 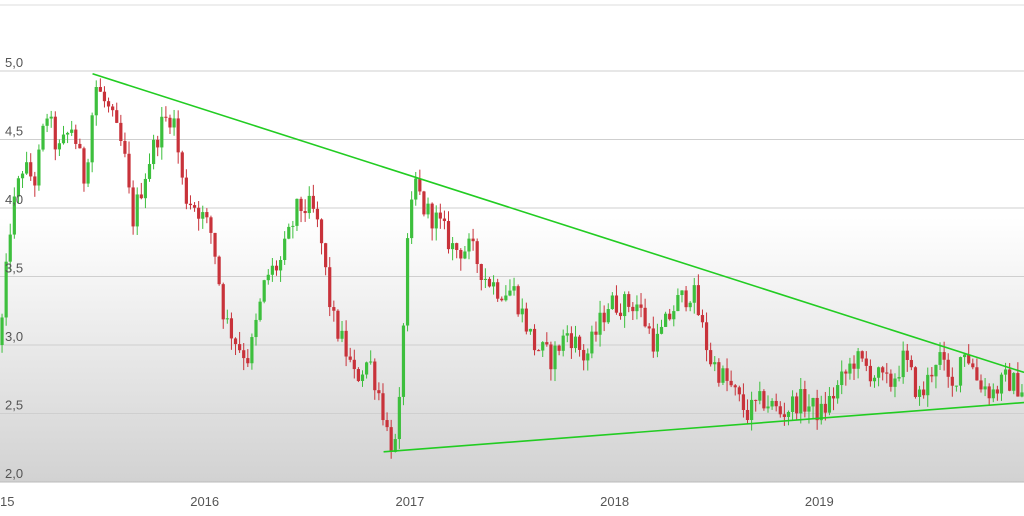 I want to click on x-tick-label: 2017, so click(x=409, y=501).